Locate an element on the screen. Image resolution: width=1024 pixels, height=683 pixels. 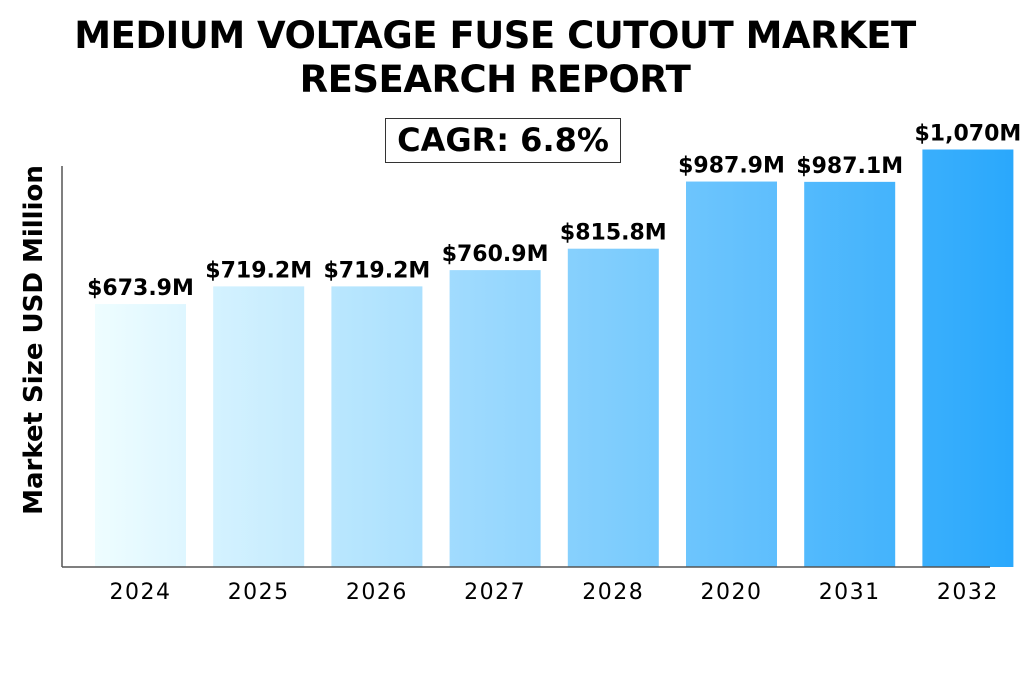
x-tick-label: 2028 is located at coordinates (613, 592).